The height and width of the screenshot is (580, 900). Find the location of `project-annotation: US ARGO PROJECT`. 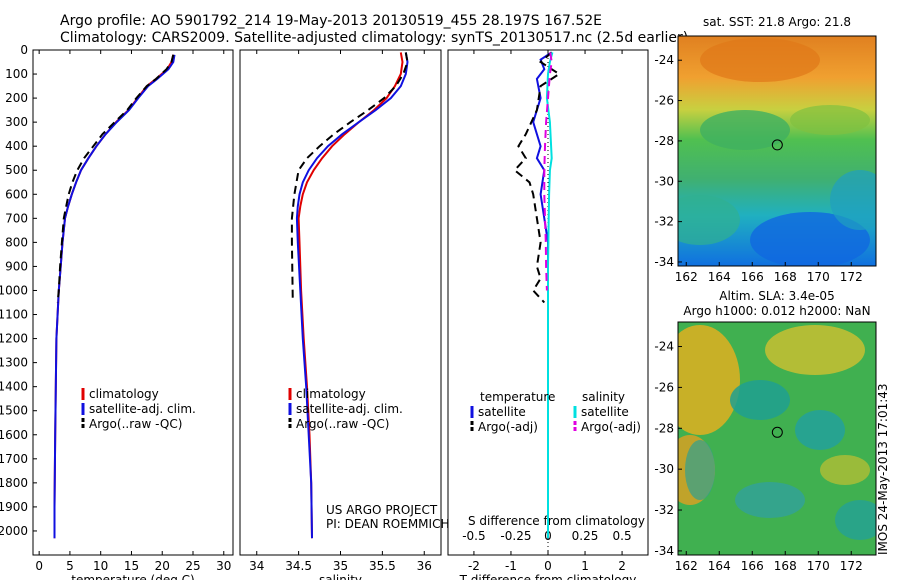

project-annotation: US ARGO PROJECT is located at coordinates (382, 510).